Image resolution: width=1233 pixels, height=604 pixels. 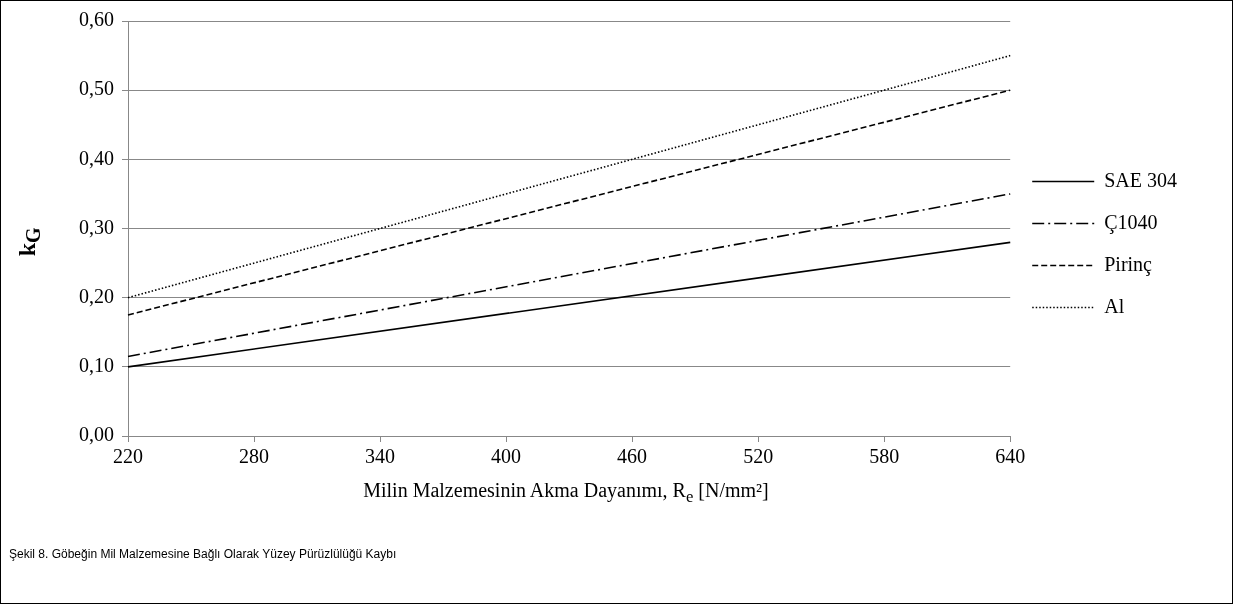 I want to click on y-tick-label: 0,20, so click(x=96, y=295).